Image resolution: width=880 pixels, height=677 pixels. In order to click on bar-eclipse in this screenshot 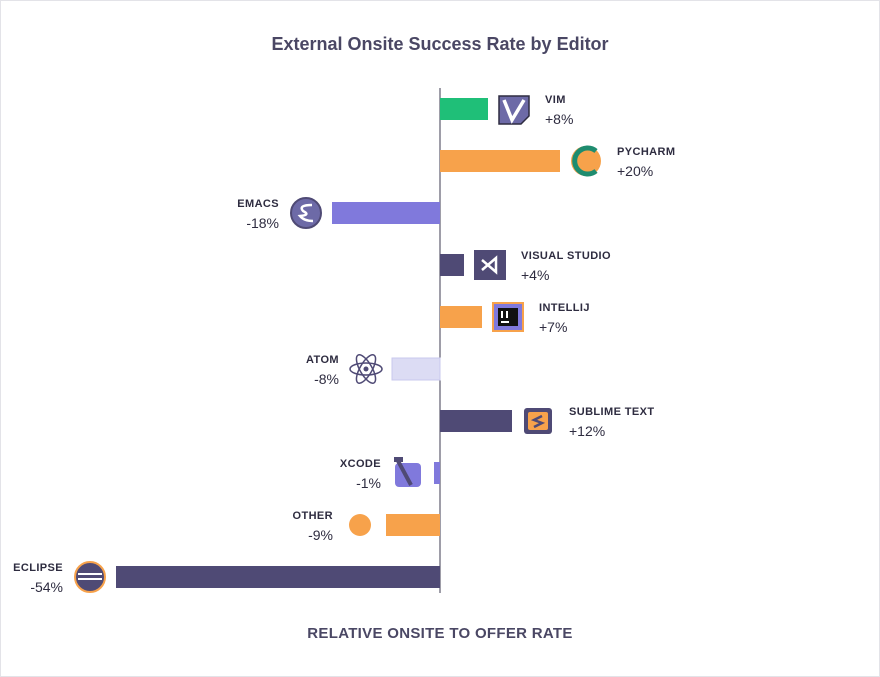, I will do `click(278, 577)`.